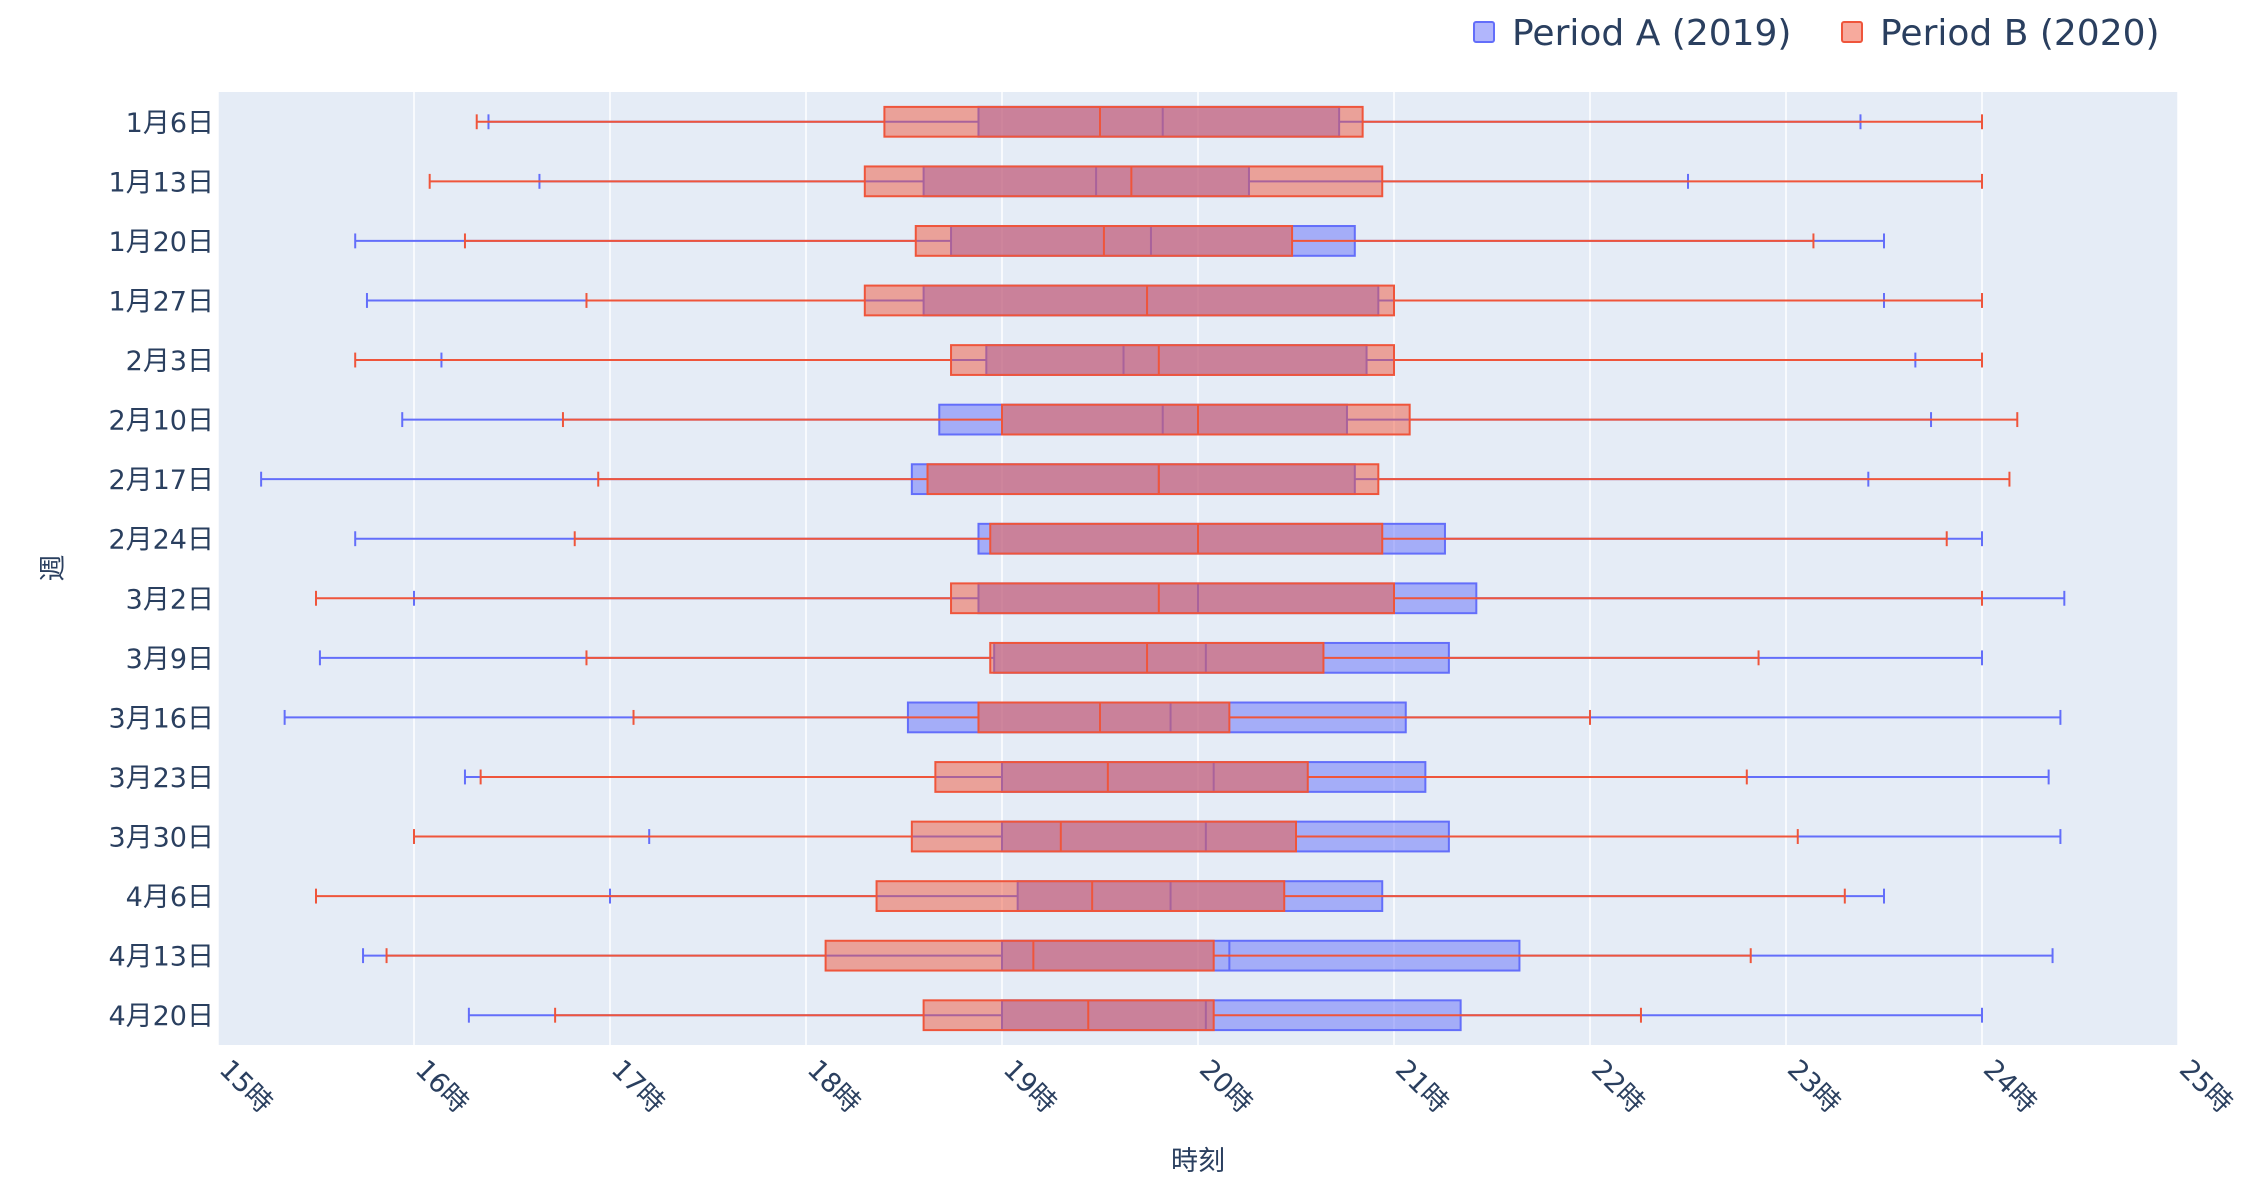 The height and width of the screenshot is (1188, 2252). I want to click on x-tick-label: 15時, so click(245, 1086).